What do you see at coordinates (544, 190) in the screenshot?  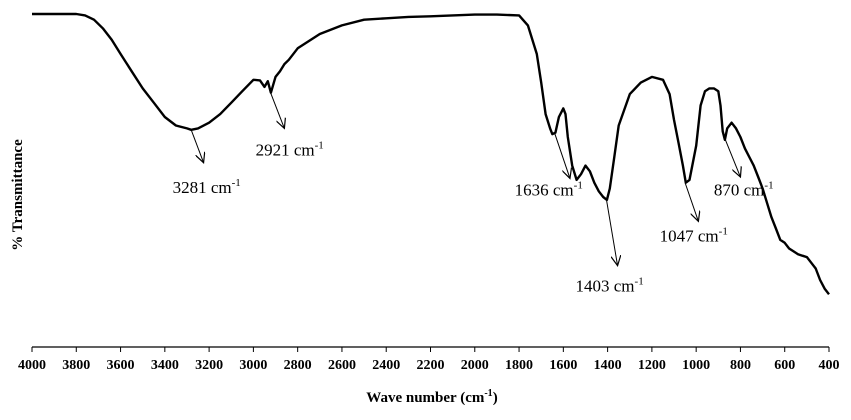 I see `peak-label-text: 1636 cm` at bounding box center [544, 190].